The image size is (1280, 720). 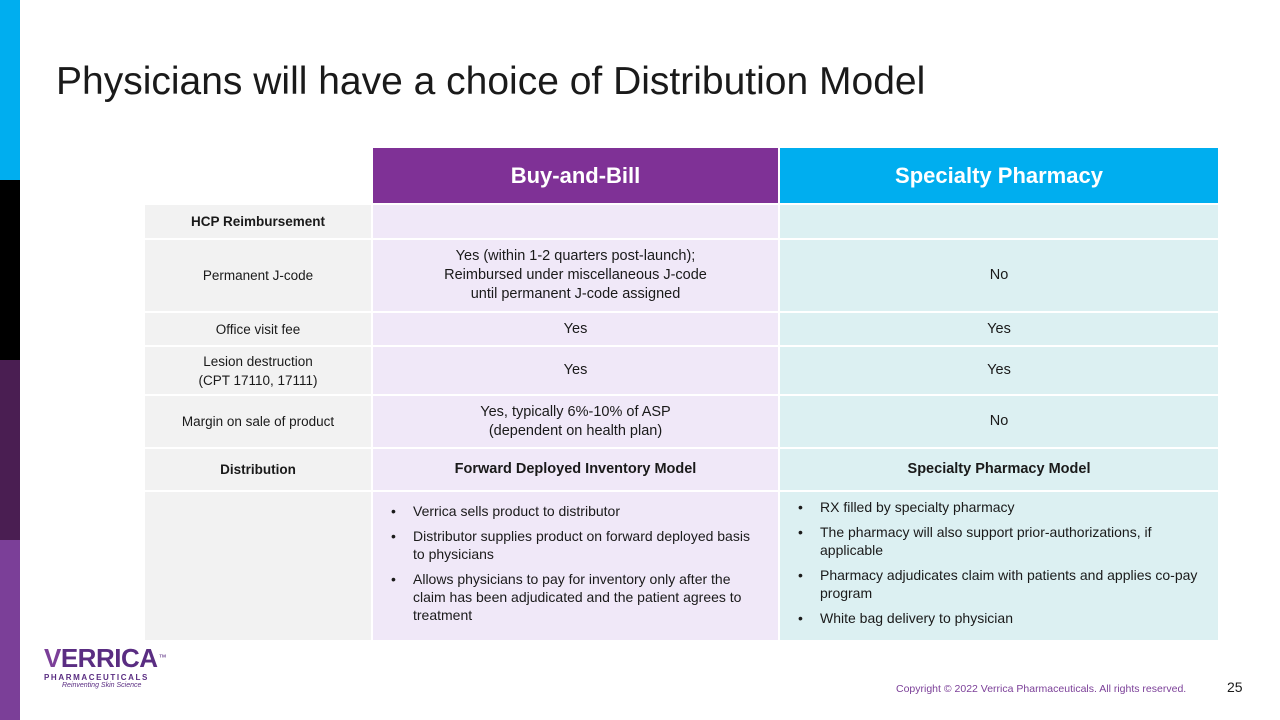 I want to click on cell-line: Reimbursed under miscellaneous J-code, so click(x=575, y=275).